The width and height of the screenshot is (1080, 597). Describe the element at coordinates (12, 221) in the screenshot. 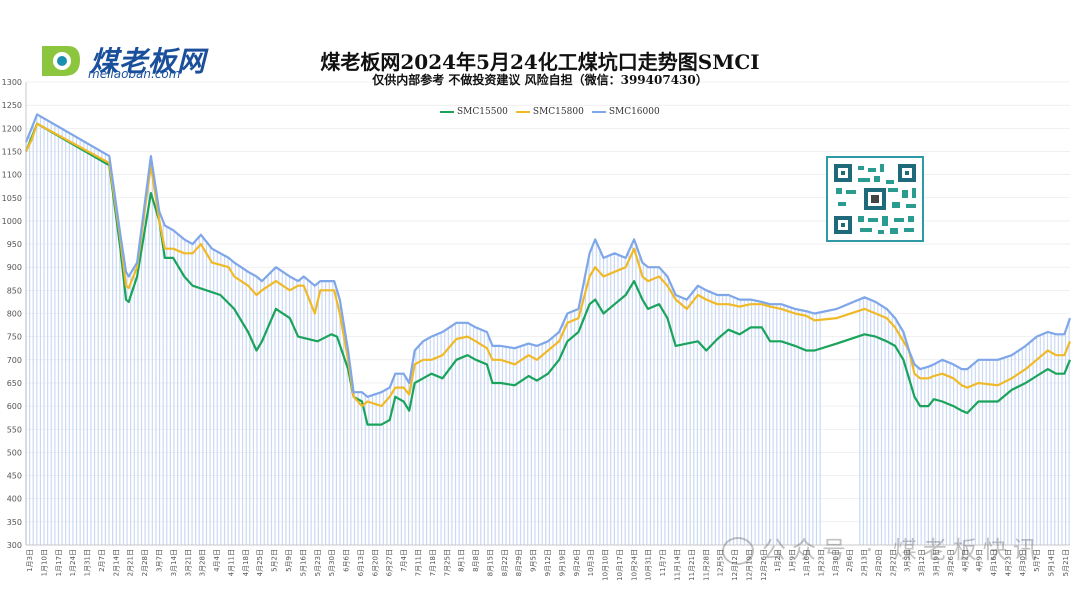

I see `y-tick-label: 1000` at that location.